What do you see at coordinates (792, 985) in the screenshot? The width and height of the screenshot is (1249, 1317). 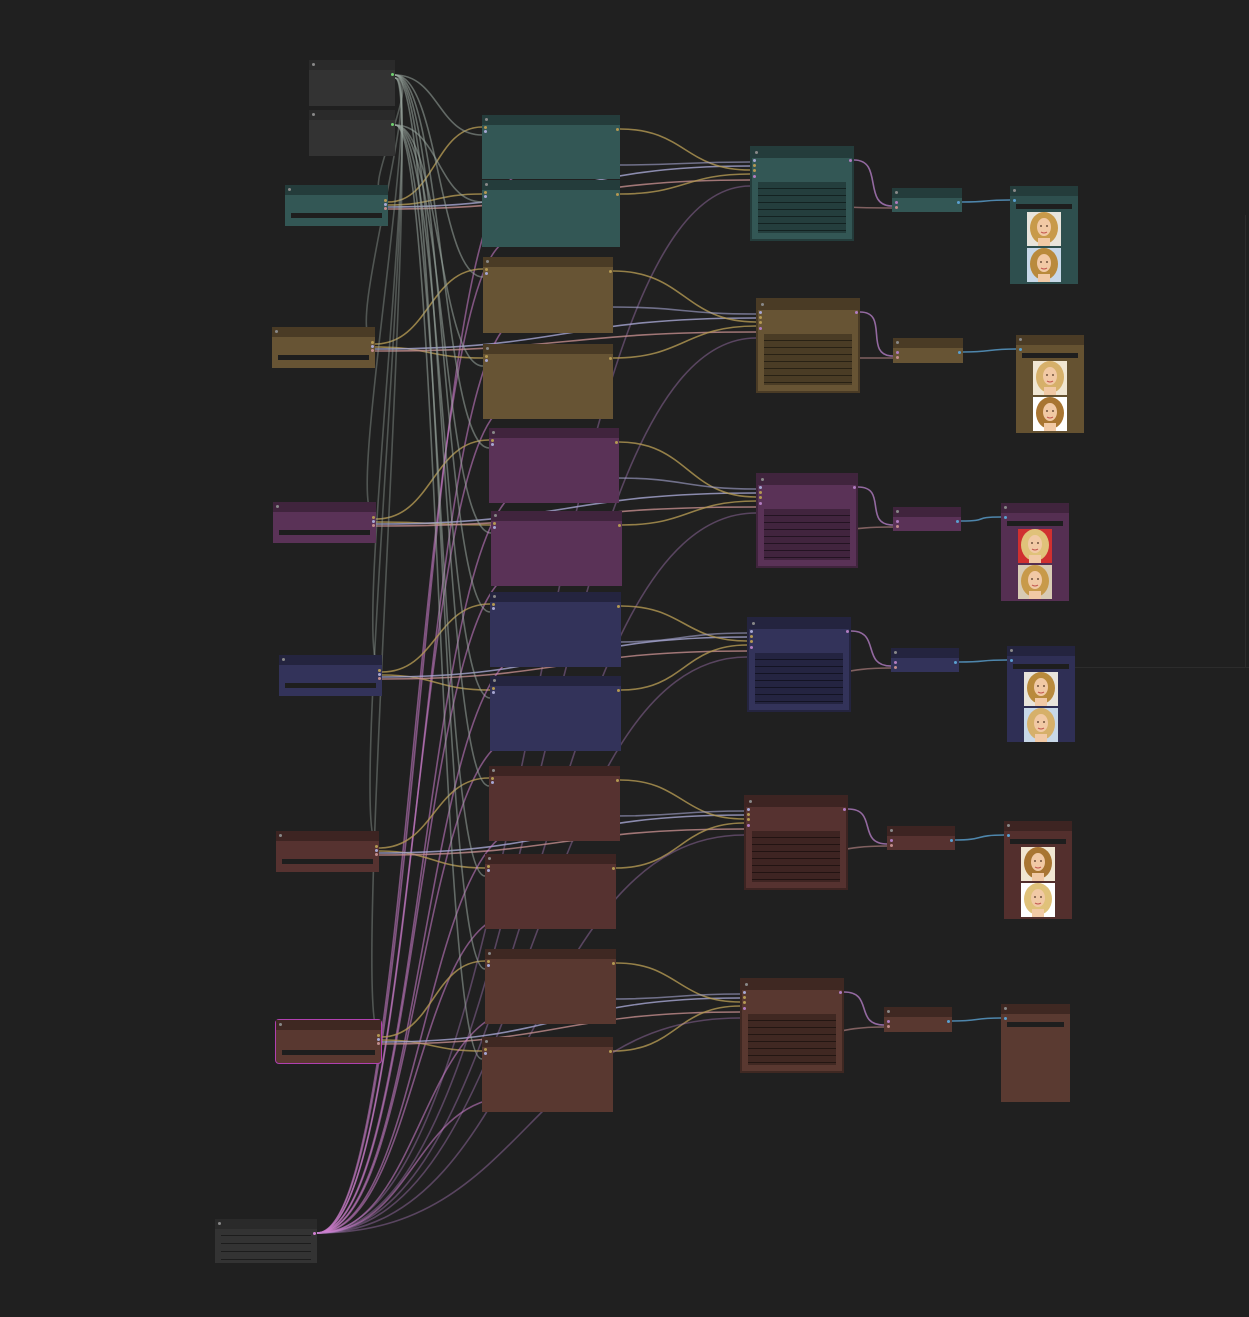 I see `rust-ksampler-node-header` at bounding box center [792, 985].